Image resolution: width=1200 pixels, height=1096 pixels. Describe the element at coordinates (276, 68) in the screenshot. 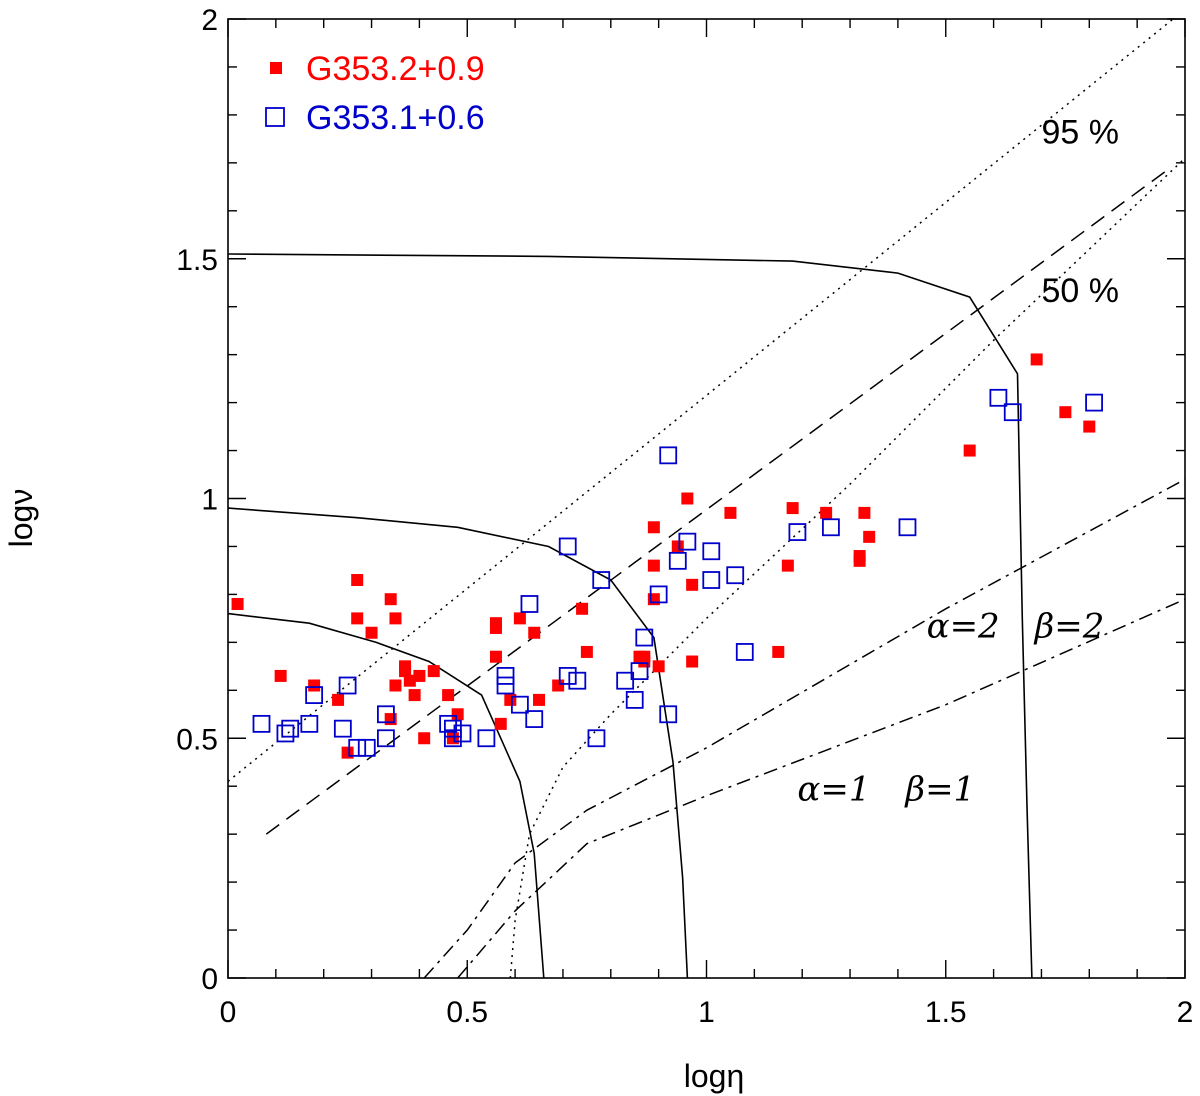

I see `legend-marker-filled` at that location.